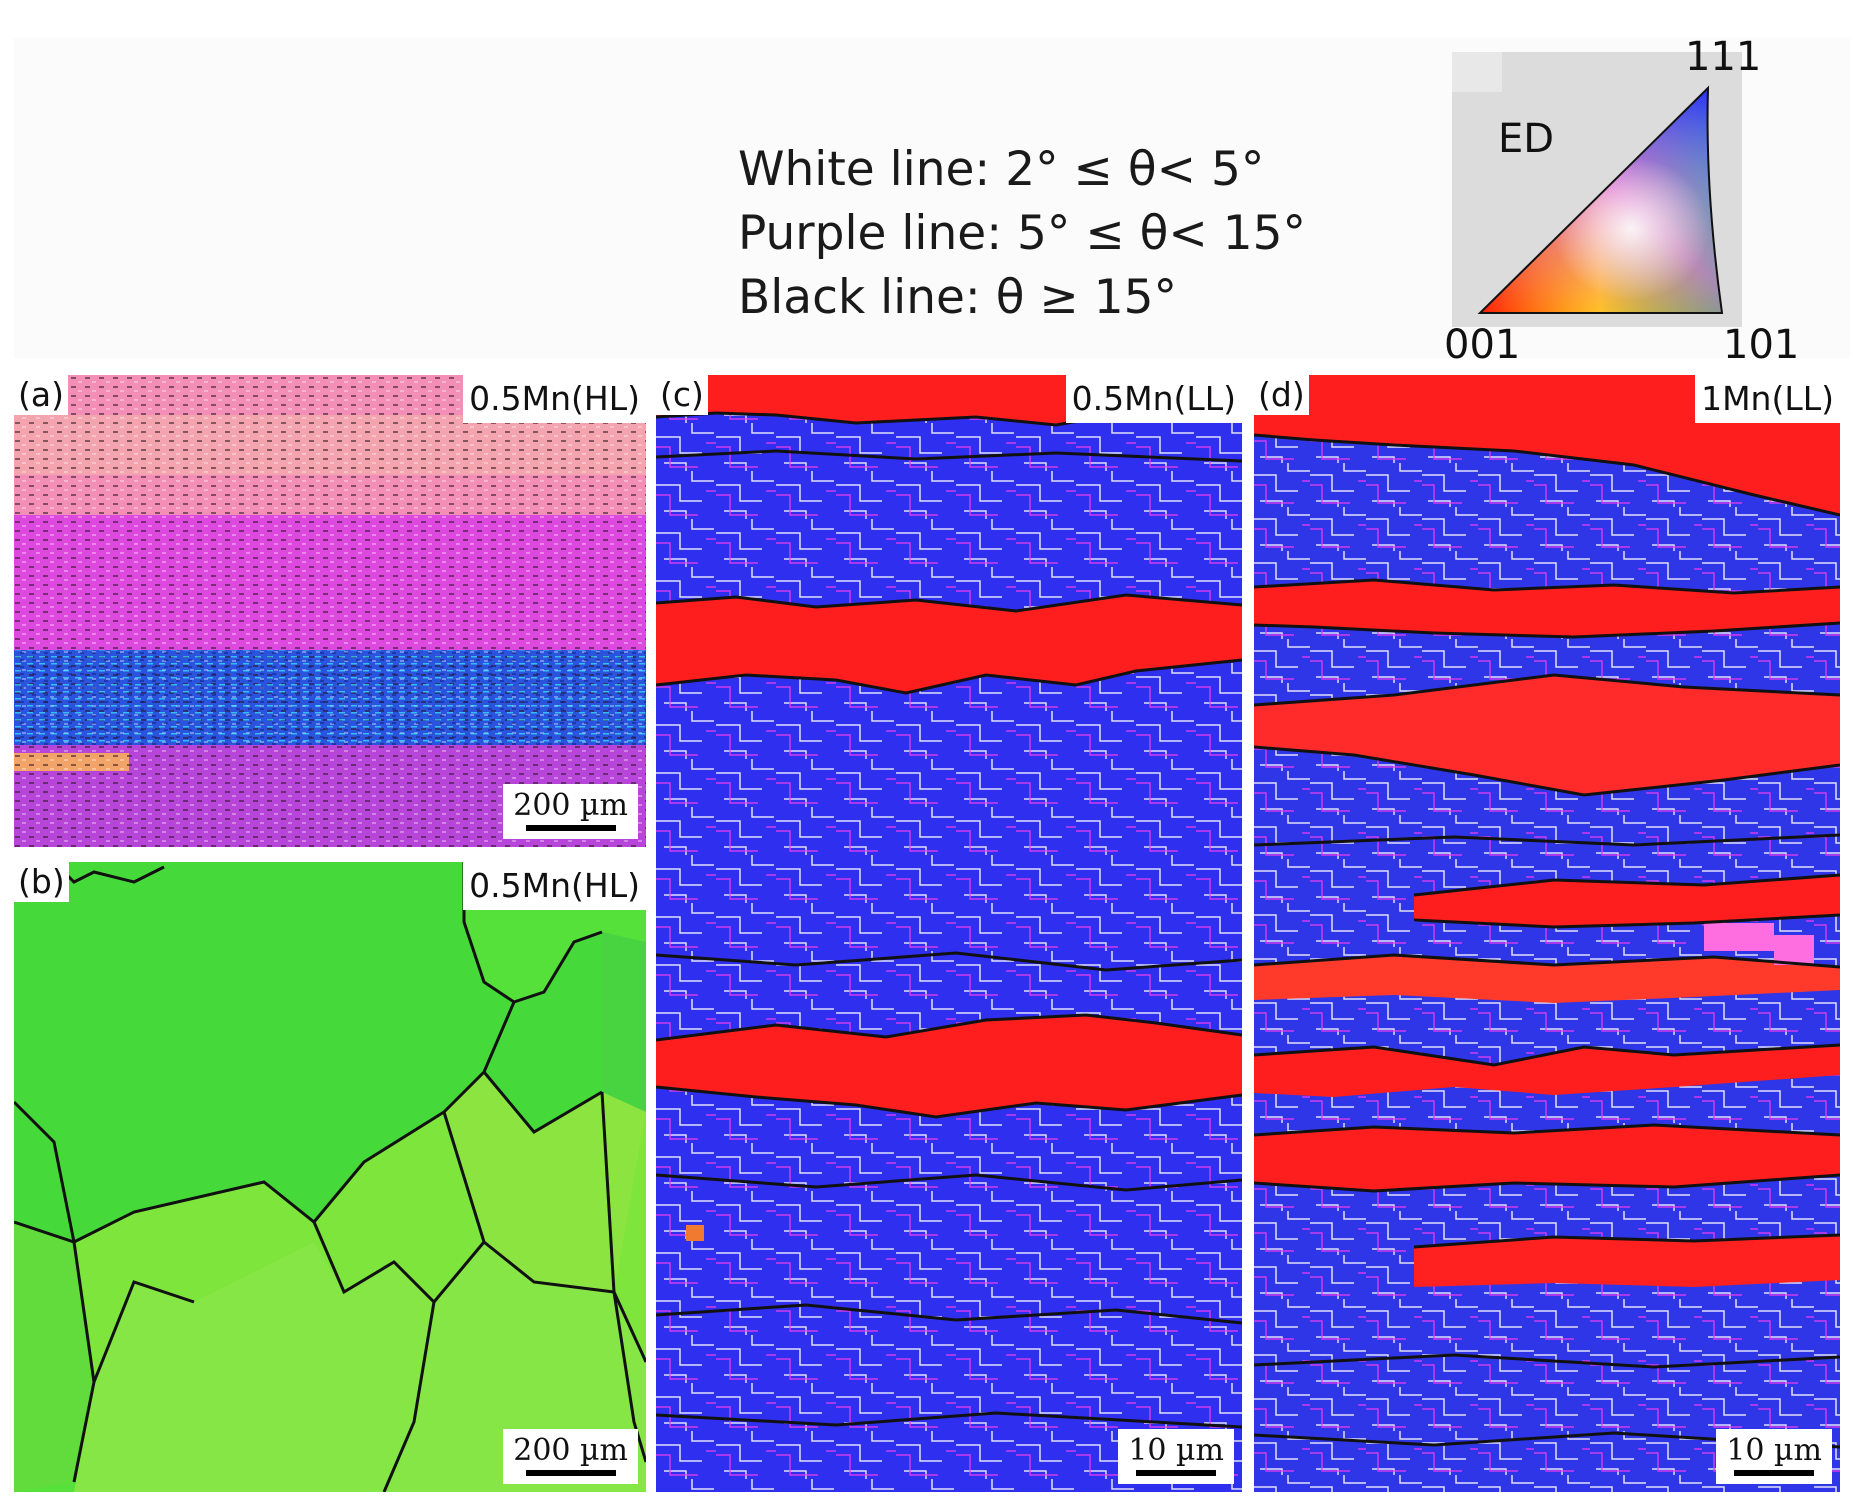  Describe the element at coordinates (1482, 345) in the screenshot. I see `ipf-001-label: 001` at that location.